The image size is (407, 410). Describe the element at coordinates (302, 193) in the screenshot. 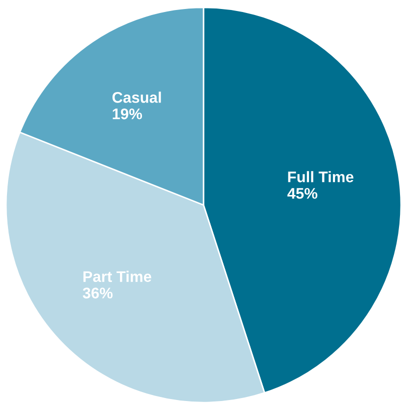

I see `data-label: 45%` at that location.